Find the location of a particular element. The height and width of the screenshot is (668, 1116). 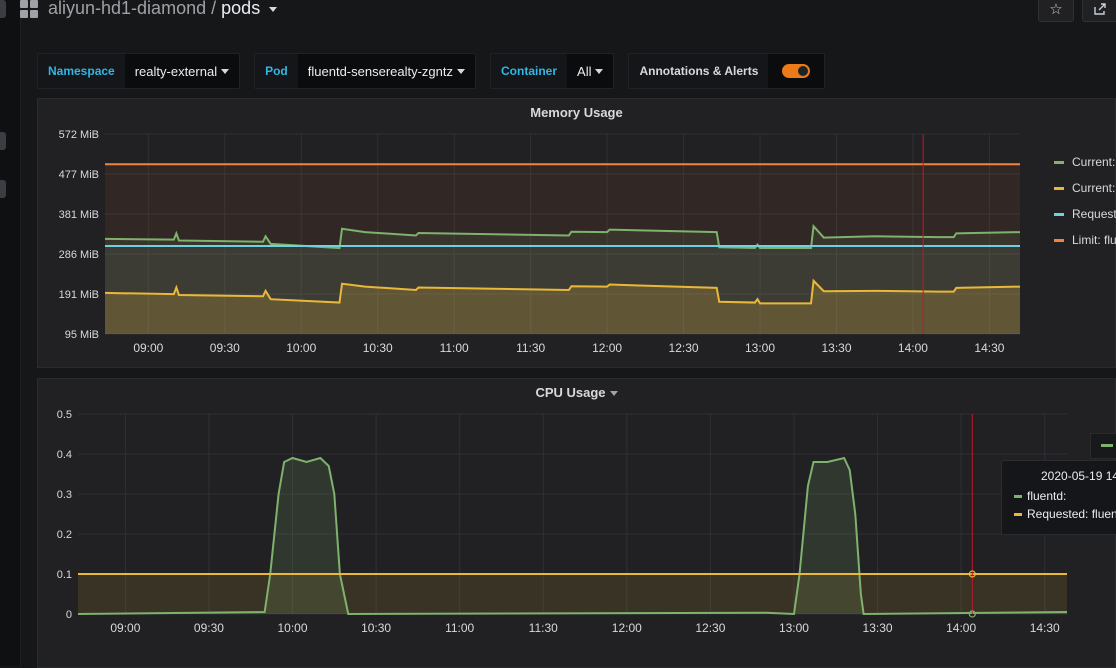

y-tick-label: 477 MiB is located at coordinates (79, 175).